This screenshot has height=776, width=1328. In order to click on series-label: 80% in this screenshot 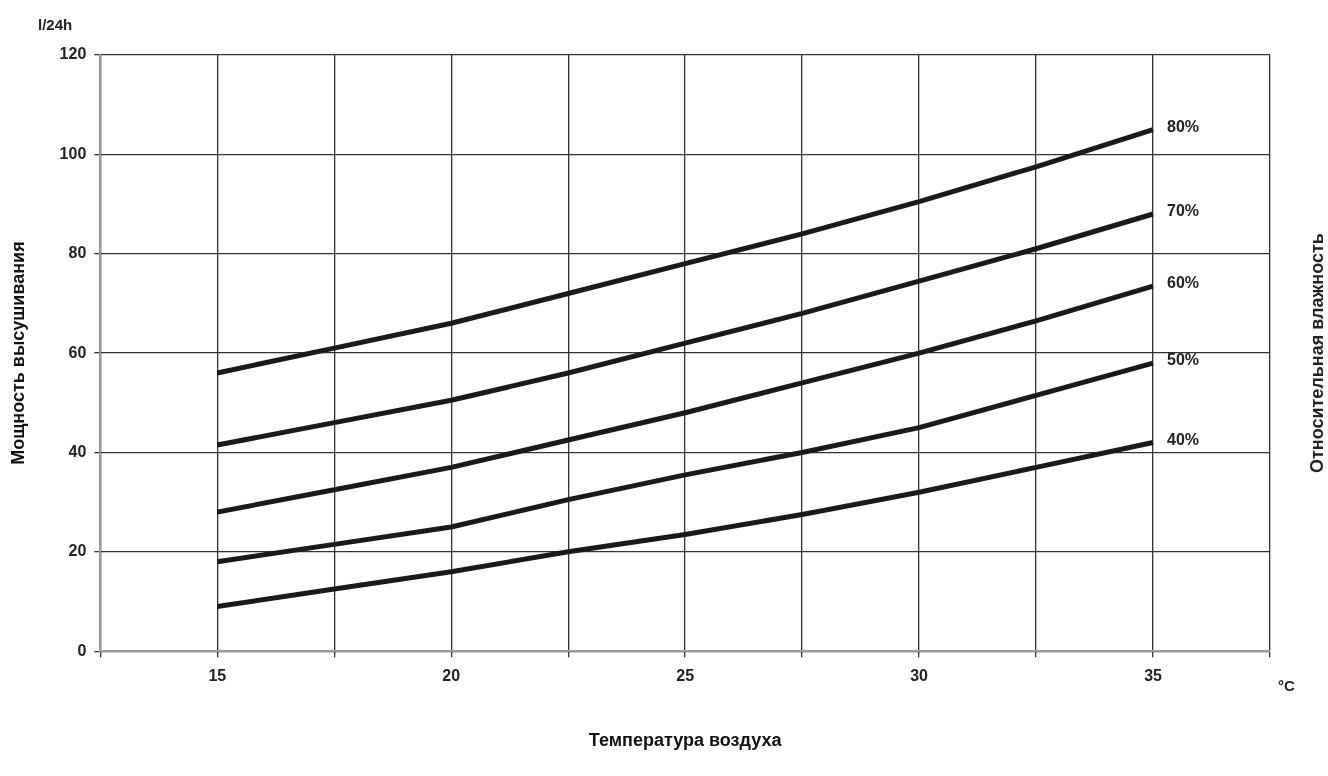, I will do `click(1183, 126)`.